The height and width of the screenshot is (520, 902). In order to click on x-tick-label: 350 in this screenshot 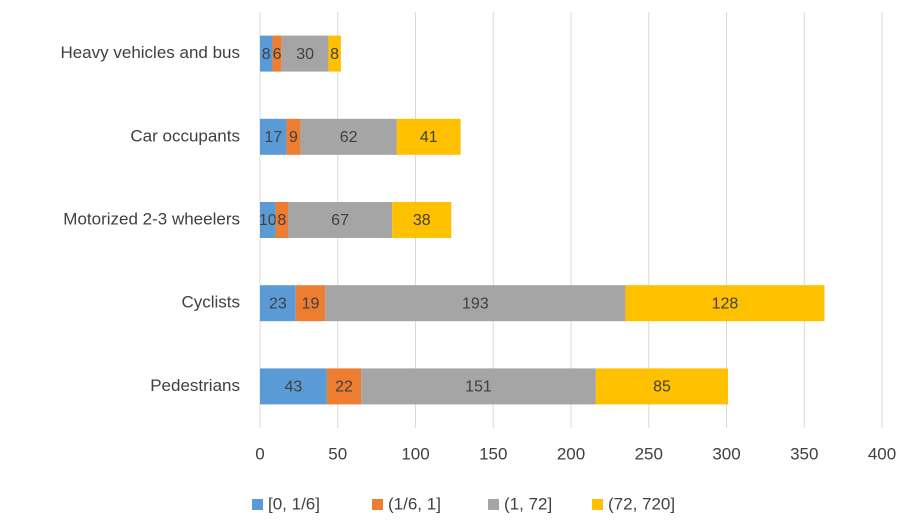, I will do `click(804, 453)`.